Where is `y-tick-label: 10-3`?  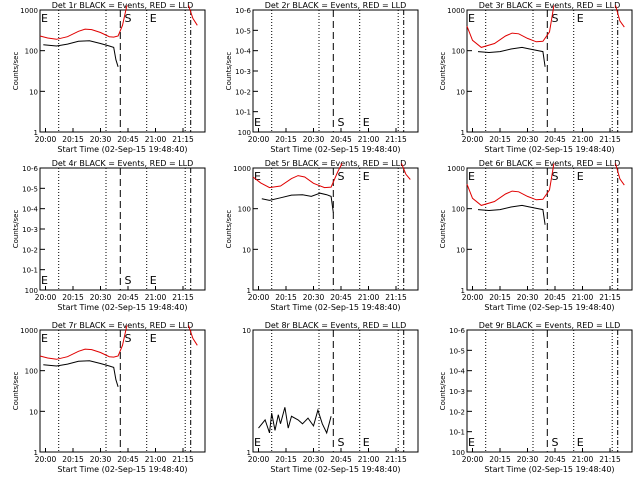
y-tick-label: 10-3 is located at coordinates (30, 230).